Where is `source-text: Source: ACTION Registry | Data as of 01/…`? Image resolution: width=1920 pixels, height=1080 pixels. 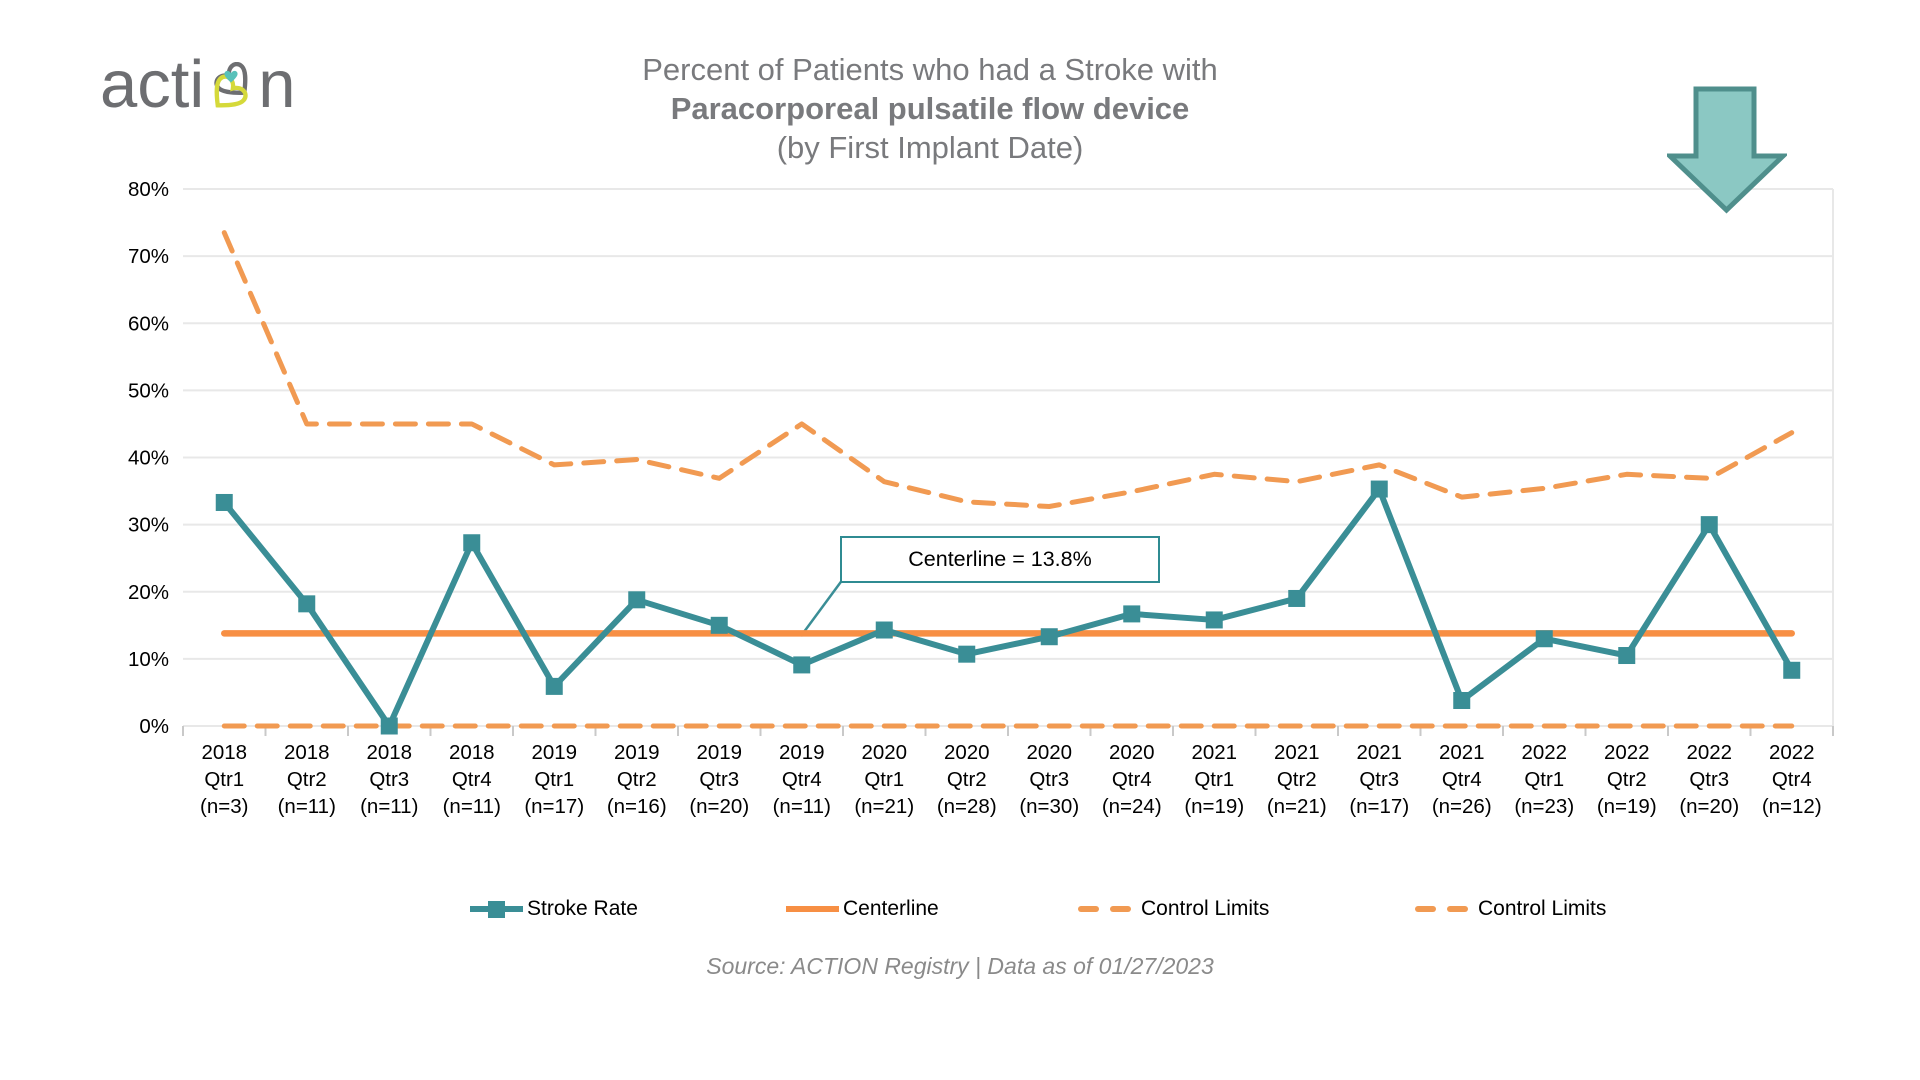 source-text: Source: ACTION Registry | Data as of 01/… is located at coordinates (960, 966).